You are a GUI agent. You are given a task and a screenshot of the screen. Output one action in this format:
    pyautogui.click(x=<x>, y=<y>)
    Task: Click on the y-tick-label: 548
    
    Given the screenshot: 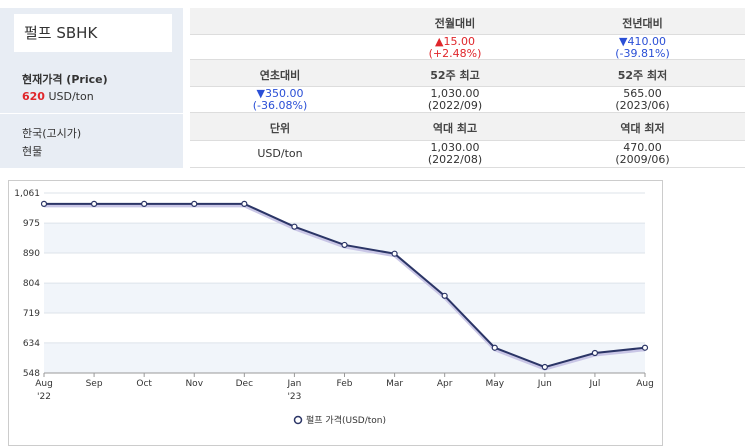 What is the action you would take?
    pyautogui.click(x=31, y=374)
    